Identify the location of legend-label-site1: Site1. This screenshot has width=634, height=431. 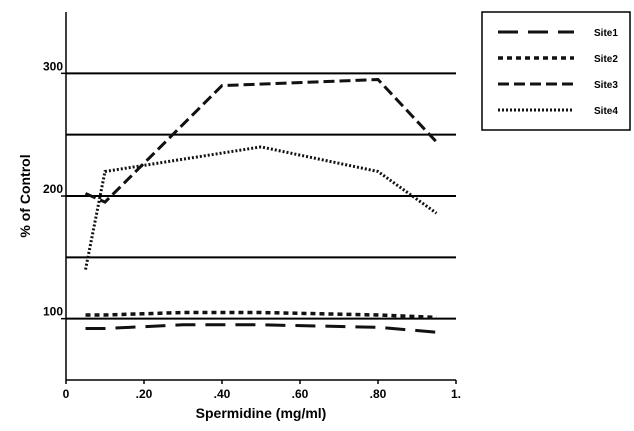
(606, 33).